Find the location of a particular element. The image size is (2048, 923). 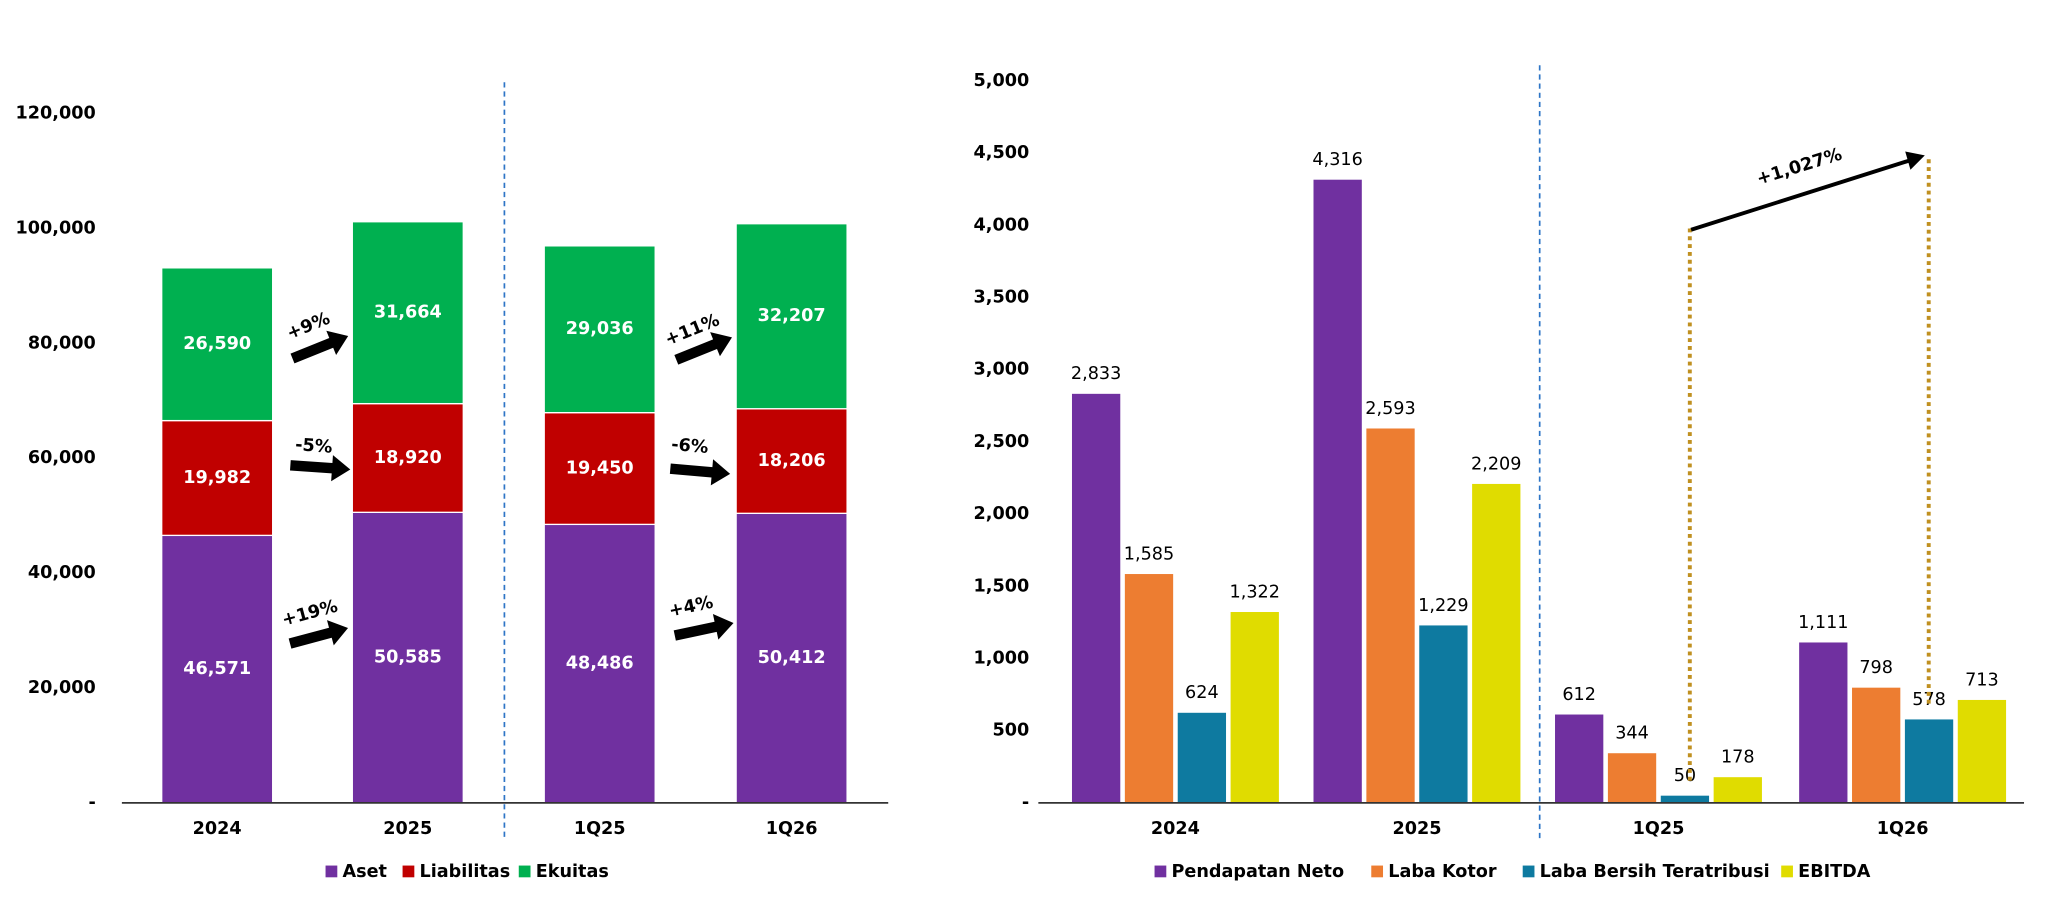

value-label: 18,206 is located at coordinates (792, 461).